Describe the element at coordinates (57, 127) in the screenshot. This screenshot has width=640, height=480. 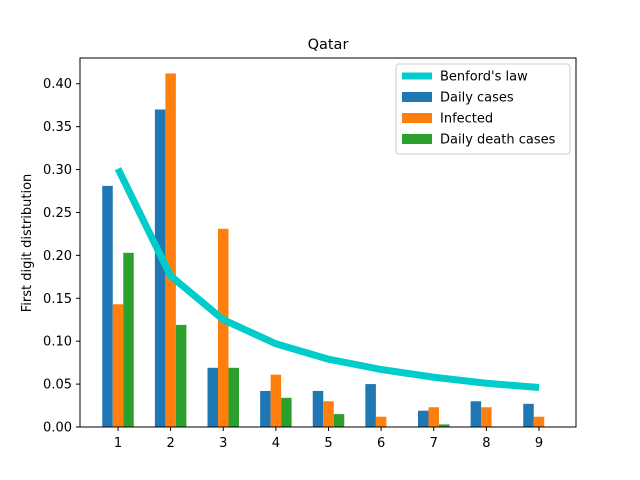
I see `y-tick-label-0.35: 0.35` at that location.